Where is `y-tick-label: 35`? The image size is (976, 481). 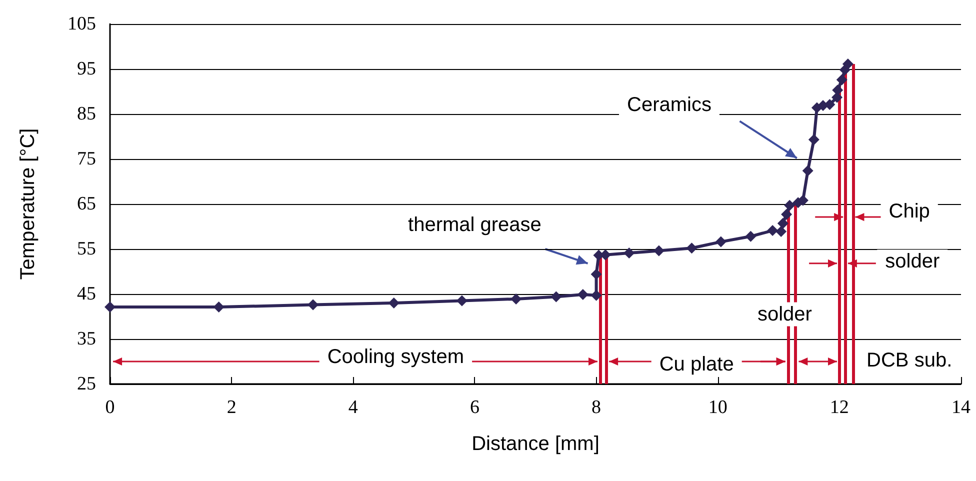 y-tick-label: 35 is located at coordinates (86, 339).